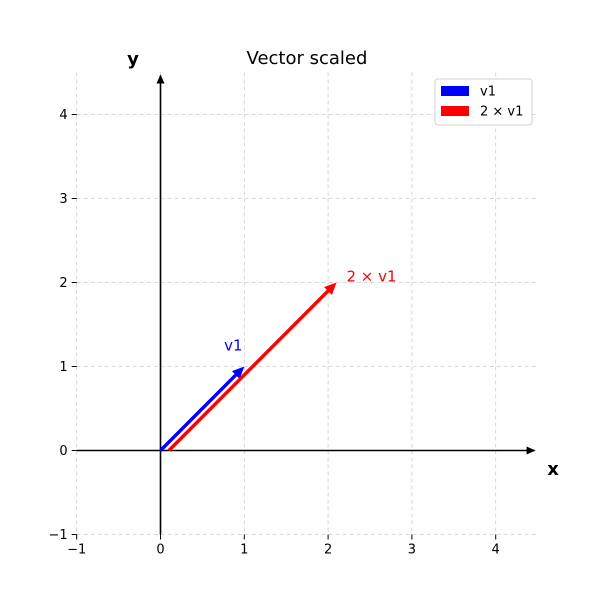 The image size is (600, 600). Describe the element at coordinates (496, 550) in the screenshot. I see `x-tick-label: 4` at that location.